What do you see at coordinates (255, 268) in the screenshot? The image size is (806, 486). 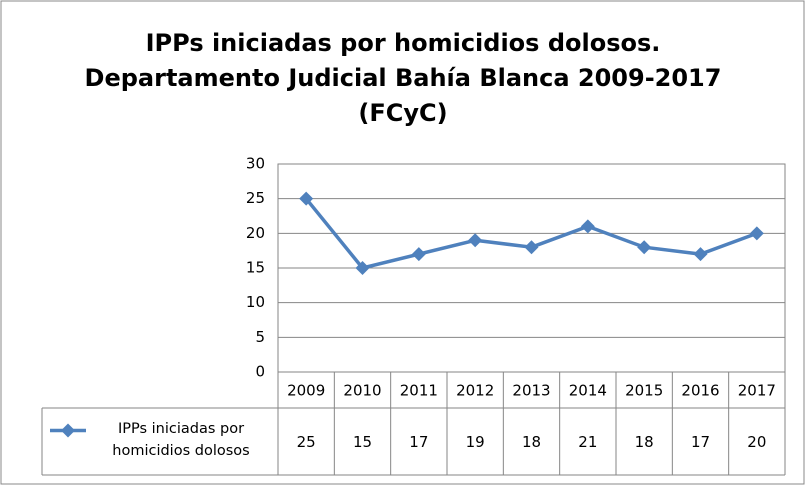 I see `y-tick-label: 15` at bounding box center [255, 268].